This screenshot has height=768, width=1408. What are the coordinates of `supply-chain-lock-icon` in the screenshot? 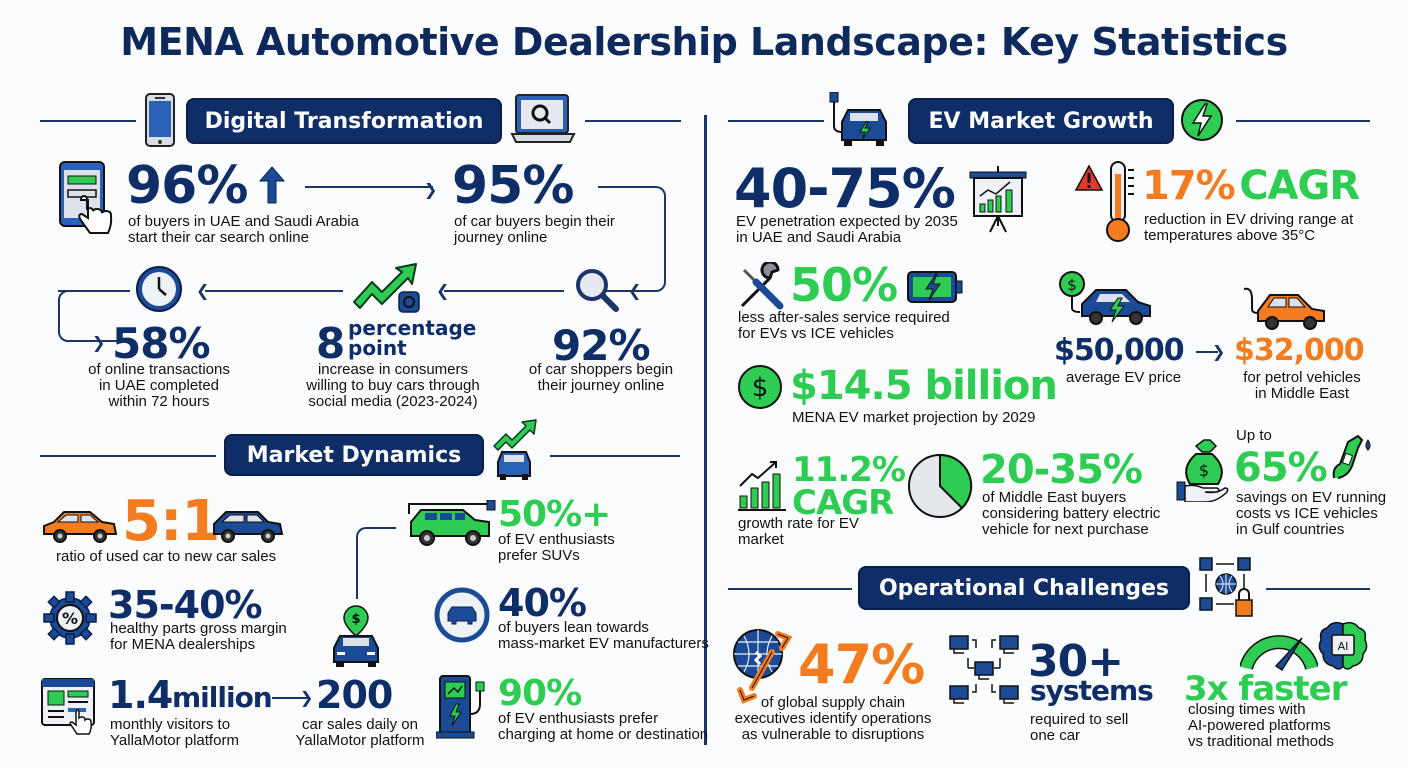 It's located at (1228, 588).